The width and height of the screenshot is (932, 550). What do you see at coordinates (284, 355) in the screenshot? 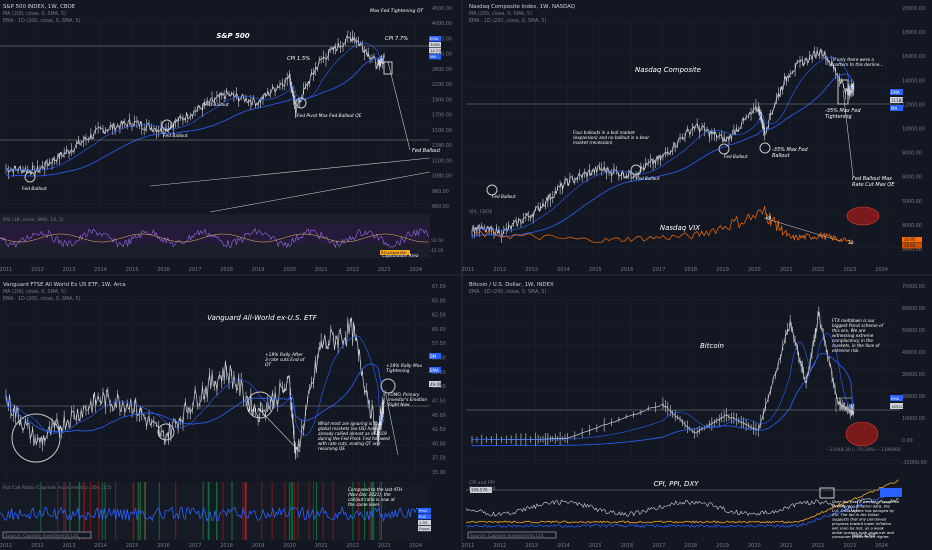
I see `annotation-line: +18% Rally After` at bounding box center [284, 355].